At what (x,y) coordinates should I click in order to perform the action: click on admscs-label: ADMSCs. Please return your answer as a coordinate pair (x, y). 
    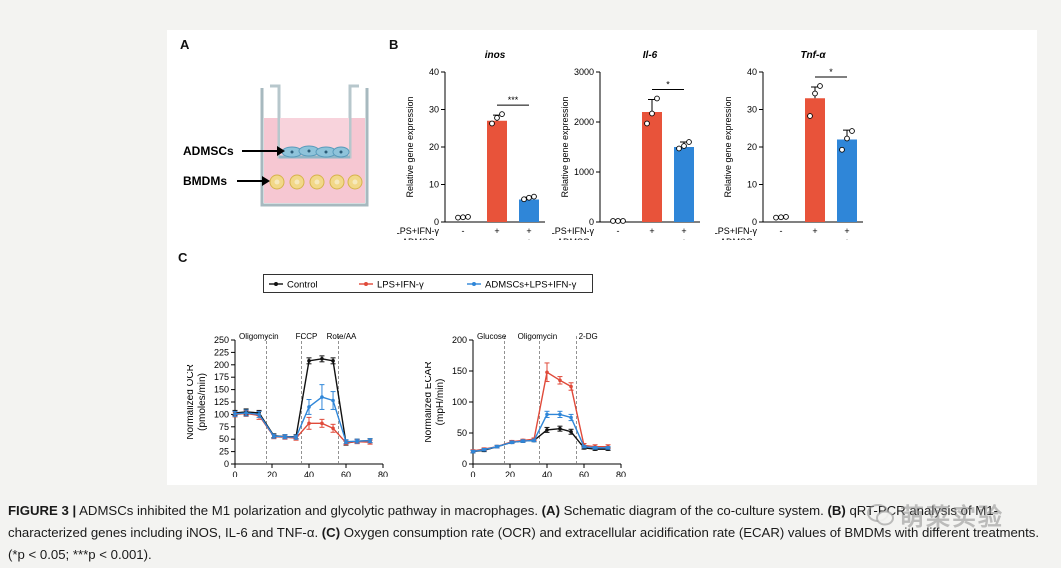
    Looking at the image, I should click on (208, 151).